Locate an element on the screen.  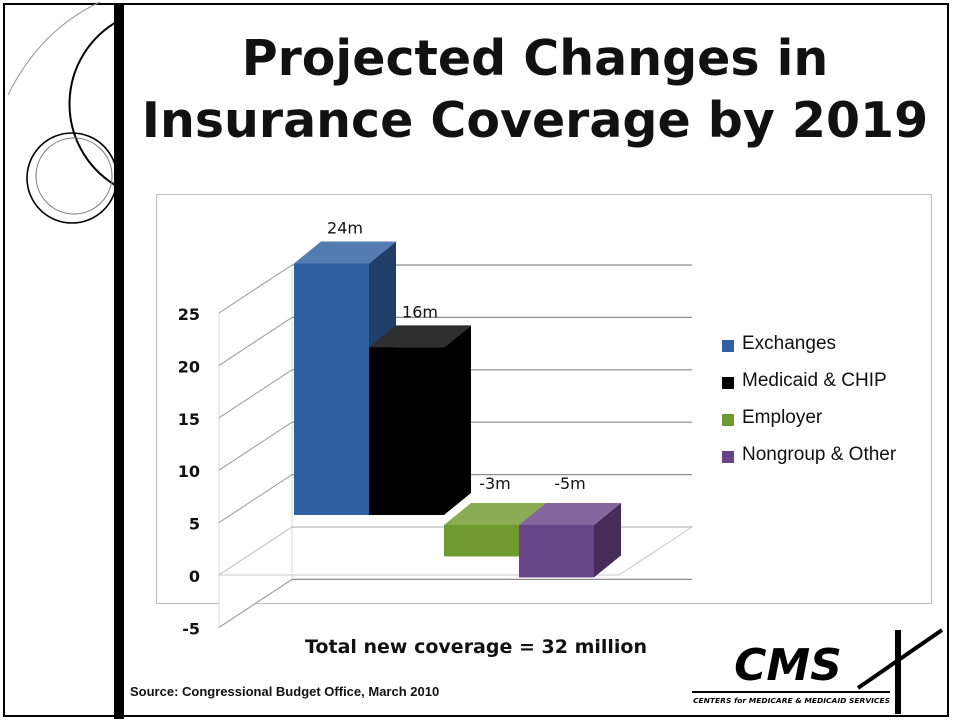
bar-nongroup-other is located at coordinates (556, 551).